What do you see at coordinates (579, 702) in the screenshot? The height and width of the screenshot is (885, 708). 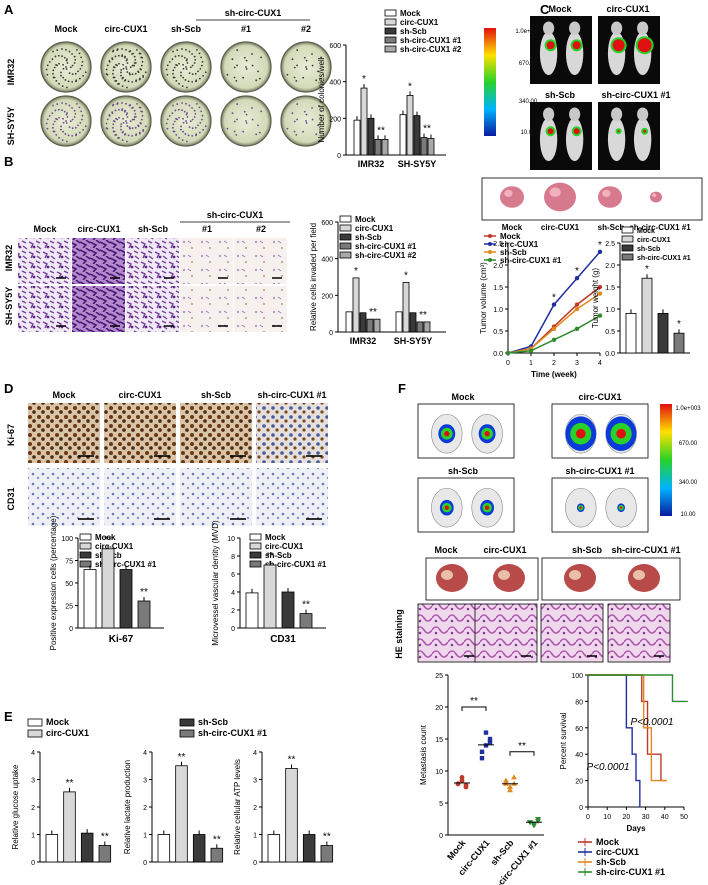 I see `y-tick-label: 80` at bounding box center [579, 702].